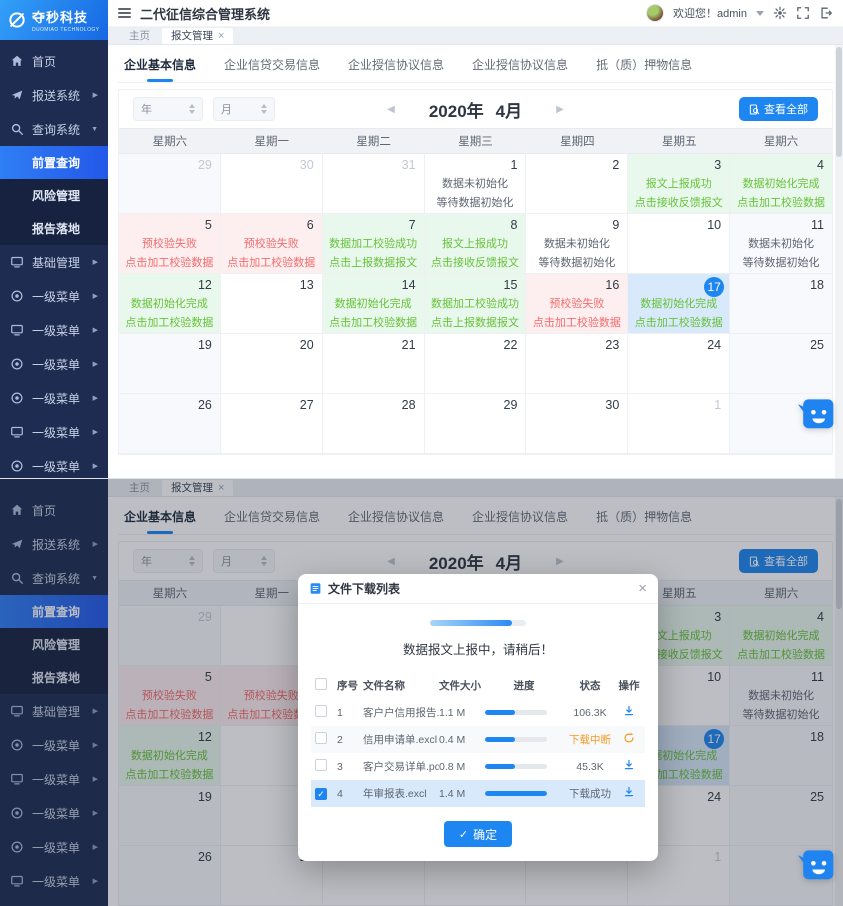 Image resolution: width=843 pixels, height=906 pixels. What do you see at coordinates (679, 756) in the screenshot?
I see `calendar-cell-17: 17 数据初始化完成 点击加工校验数据` at bounding box center [679, 756].